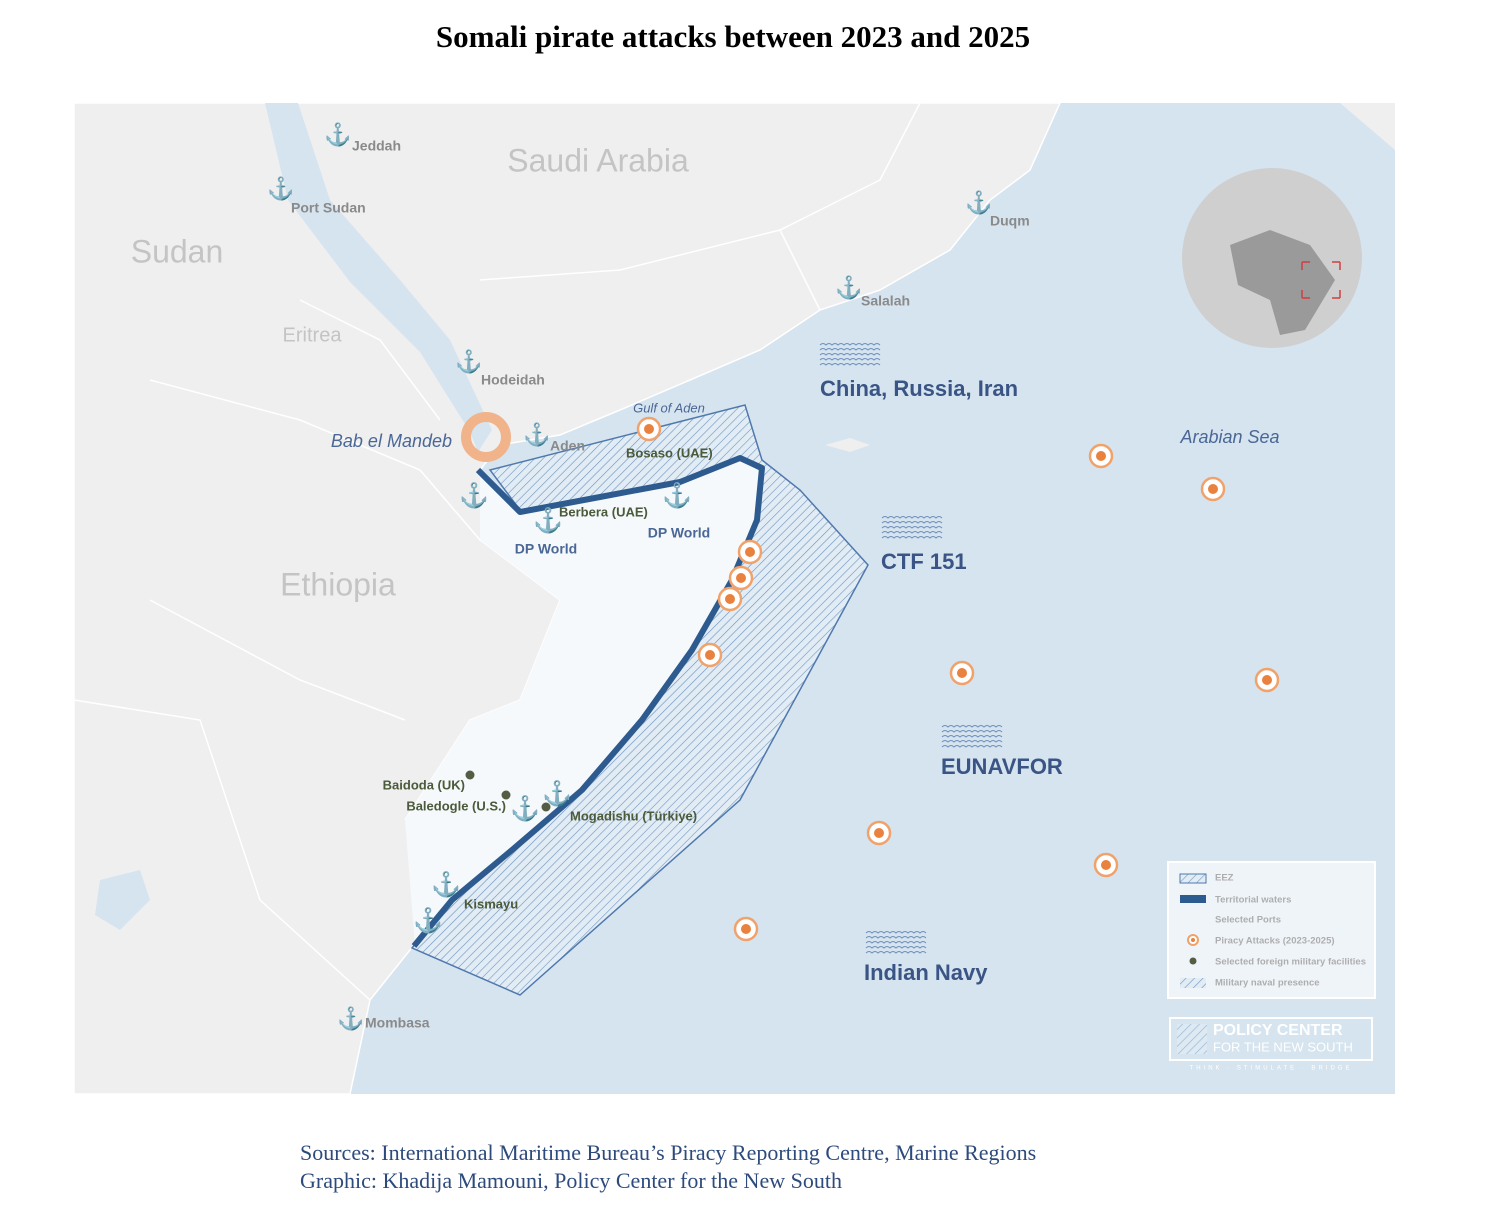  Describe the element at coordinates (424, 784) in the screenshot. I see `sport-label: Baidoda (UK)` at that location.